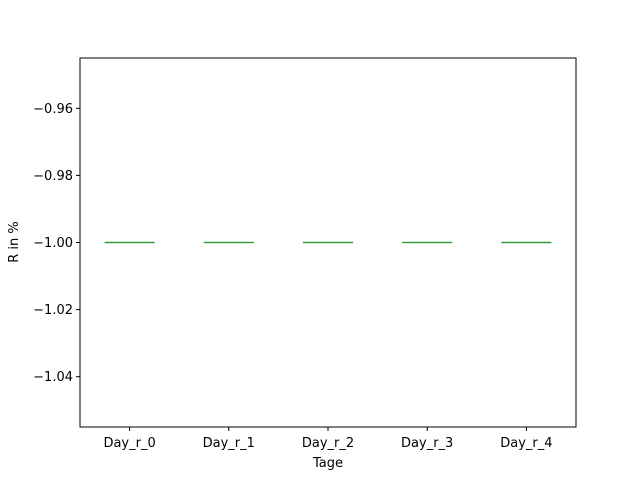  I want to click on y-axis: −0.96 −0.98 −1.00 −1.02 −1.04, so click(56, 243).